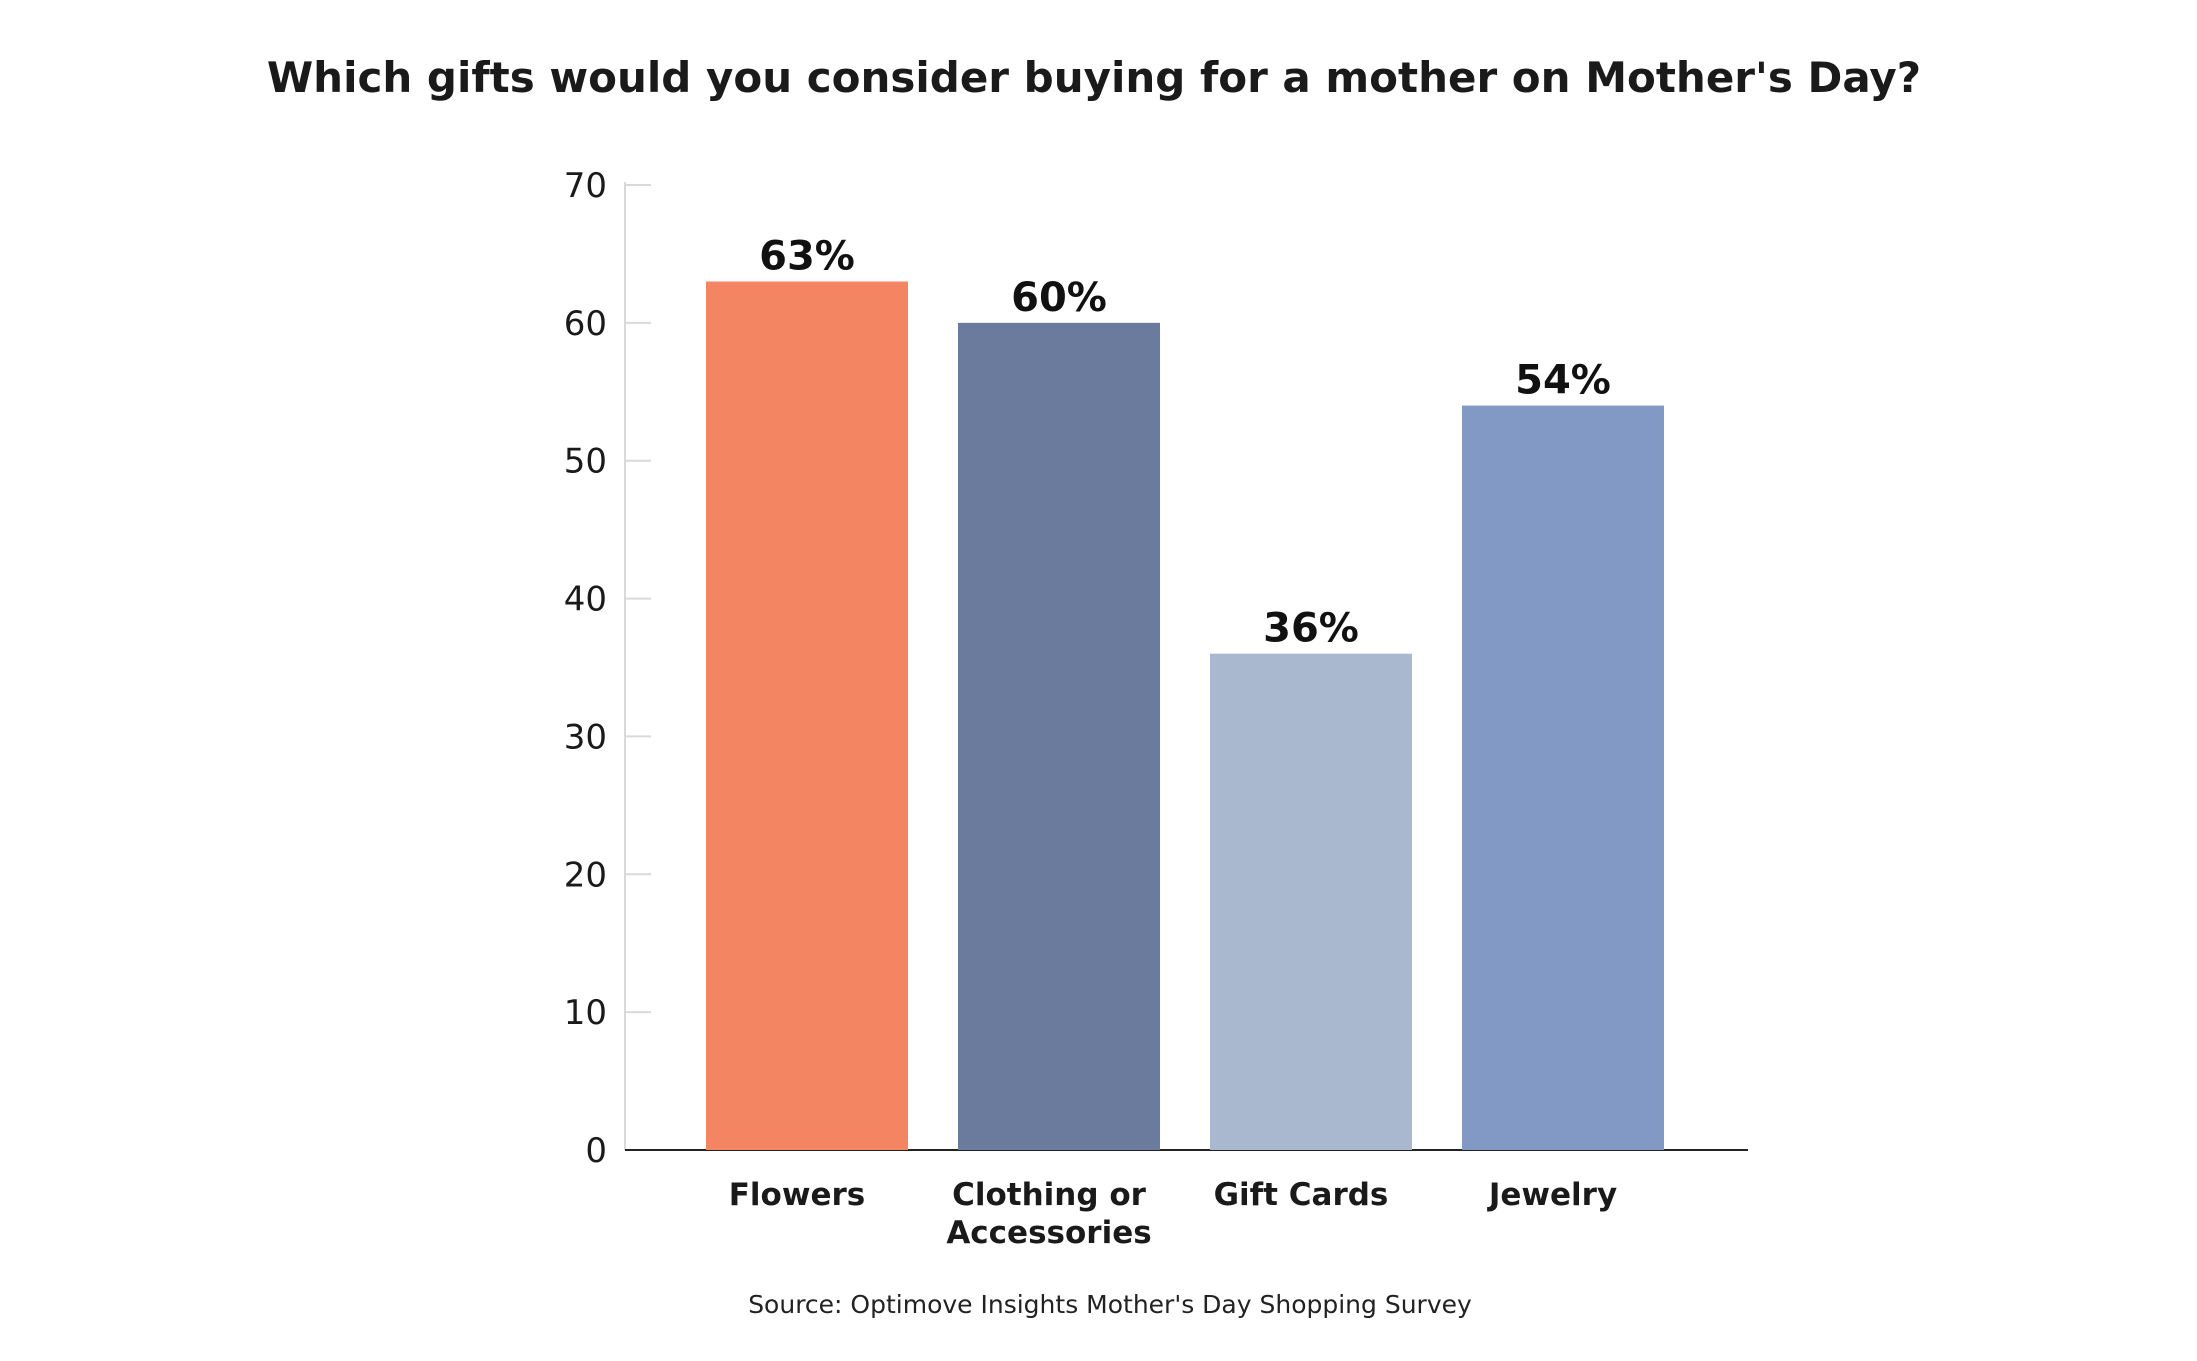  What do you see at coordinates (585, 324) in the screenshot?
I see `y-tick-label: 60` at bounding box center [585, 324].